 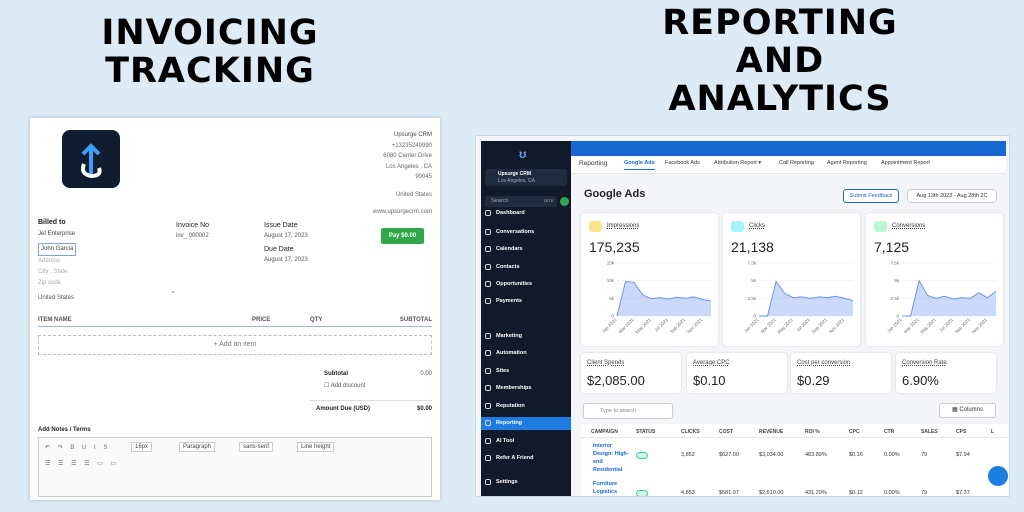 What do you see at coordinates (841, 373) in the screenshot?
I see `metric-box: Cost per conversion $0.29` at bounding box center [841, 373].